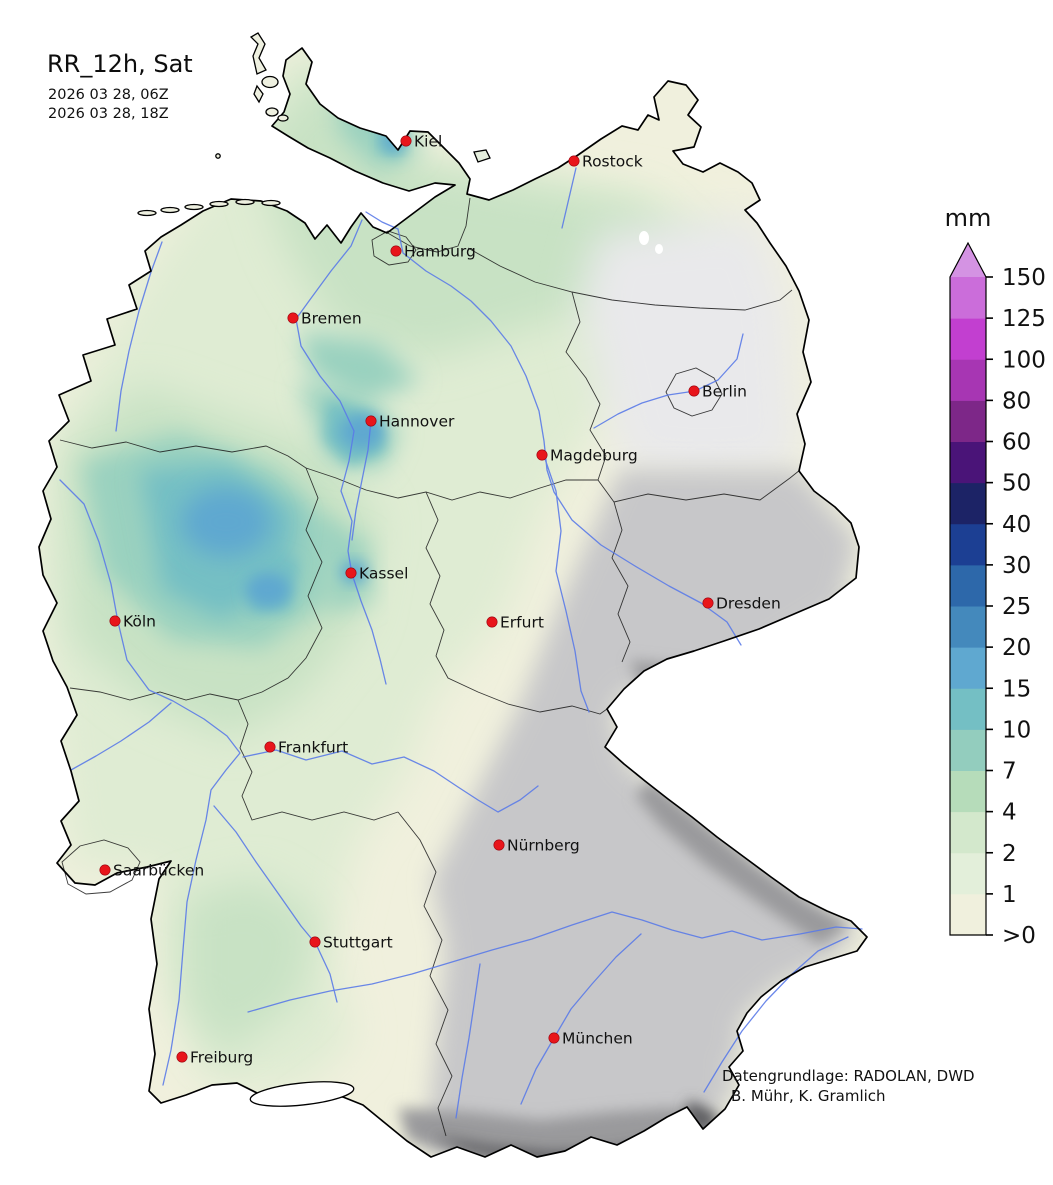 This screenshot has width=1053, height=1185. I want to click on river-rhine, so click(150, 782).